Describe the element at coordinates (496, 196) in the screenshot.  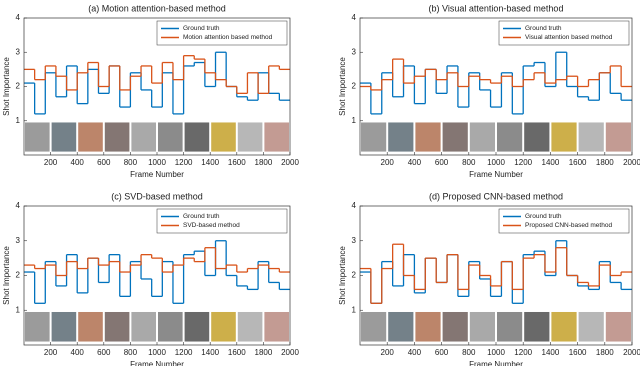
I see `chart-title: (d) Proposed CNN-based method` at that location.